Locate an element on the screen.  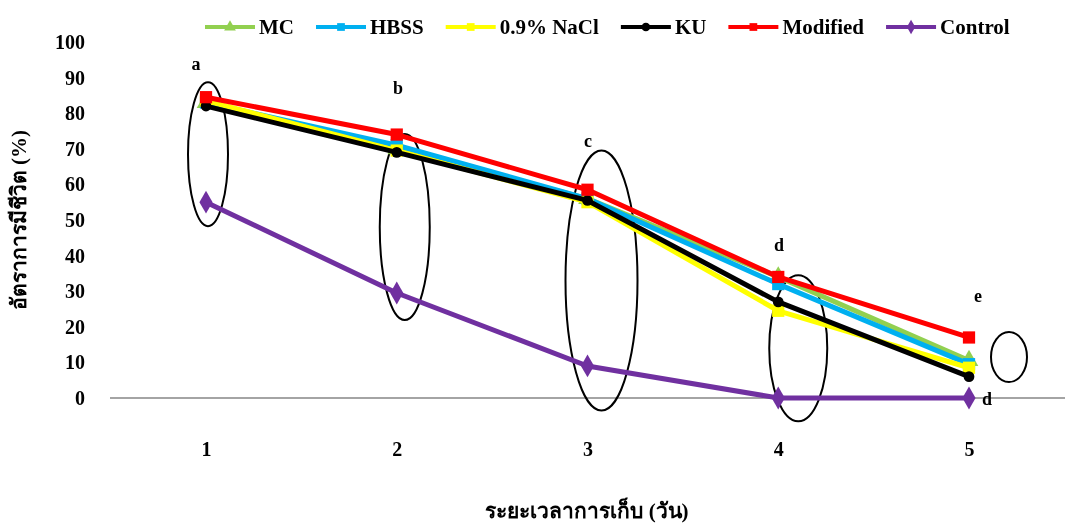
legend-label: KU is located at coordinates (690, 27).